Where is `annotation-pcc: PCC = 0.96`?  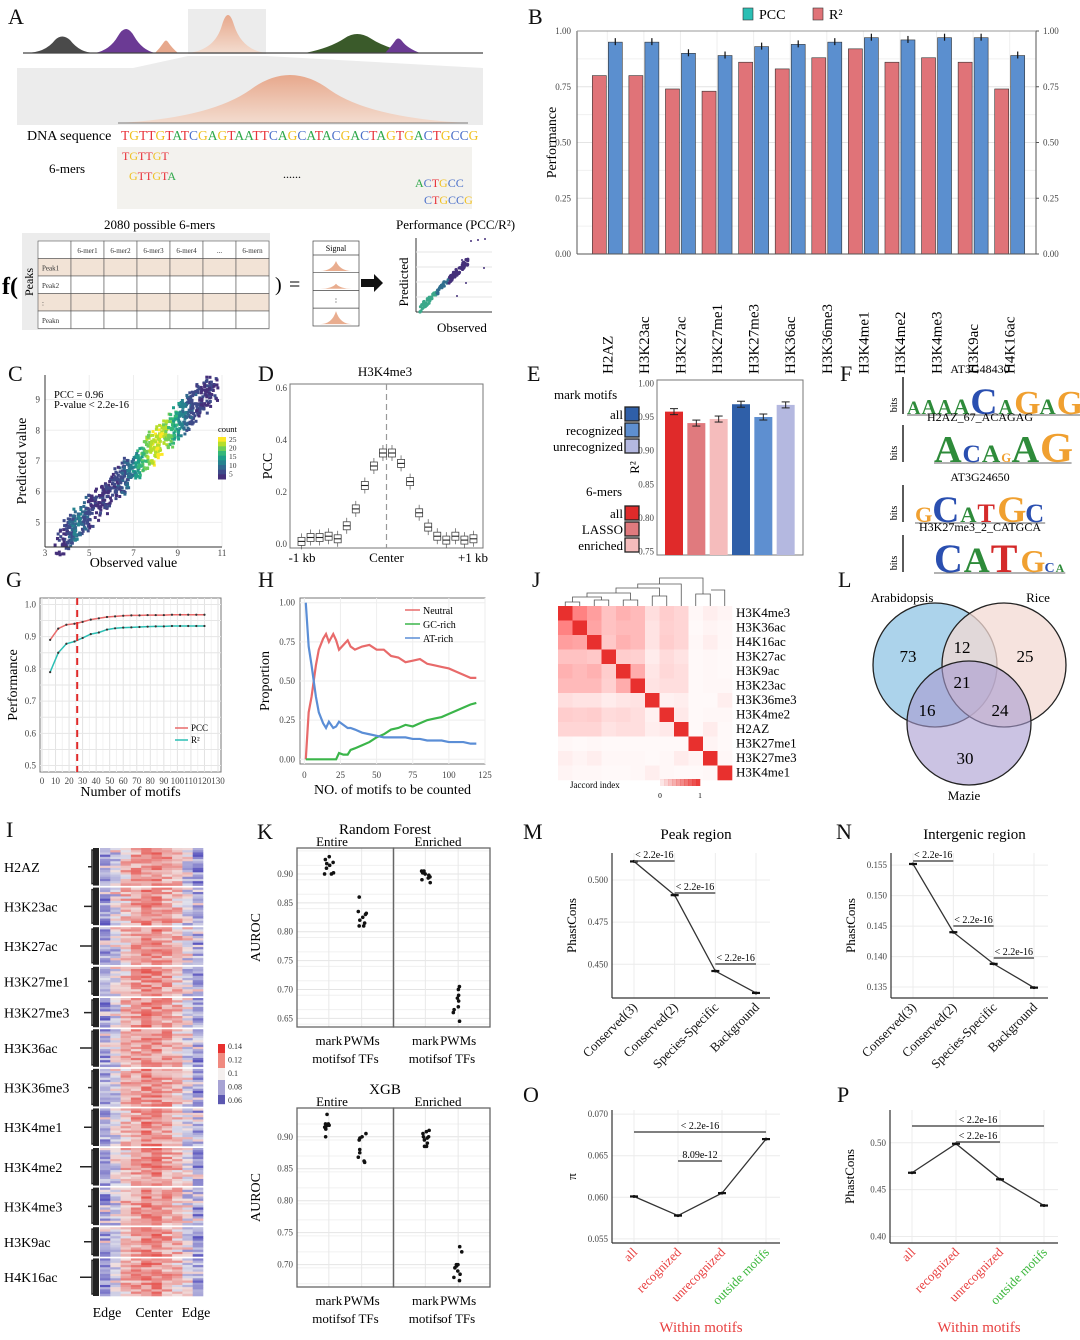 annotation-pcc: PCC = 0.96 is located at coordinates (78, 395).